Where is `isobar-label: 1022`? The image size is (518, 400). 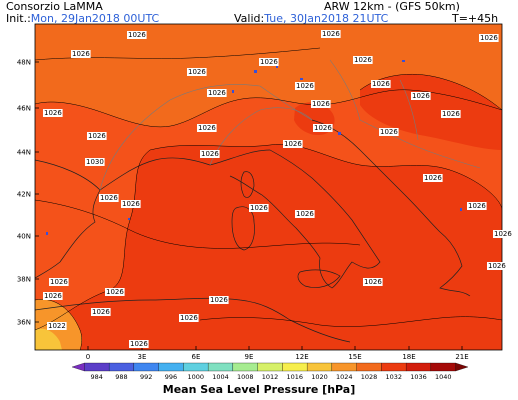
isobar-label: 1022 is located at coordinates (57, 326).